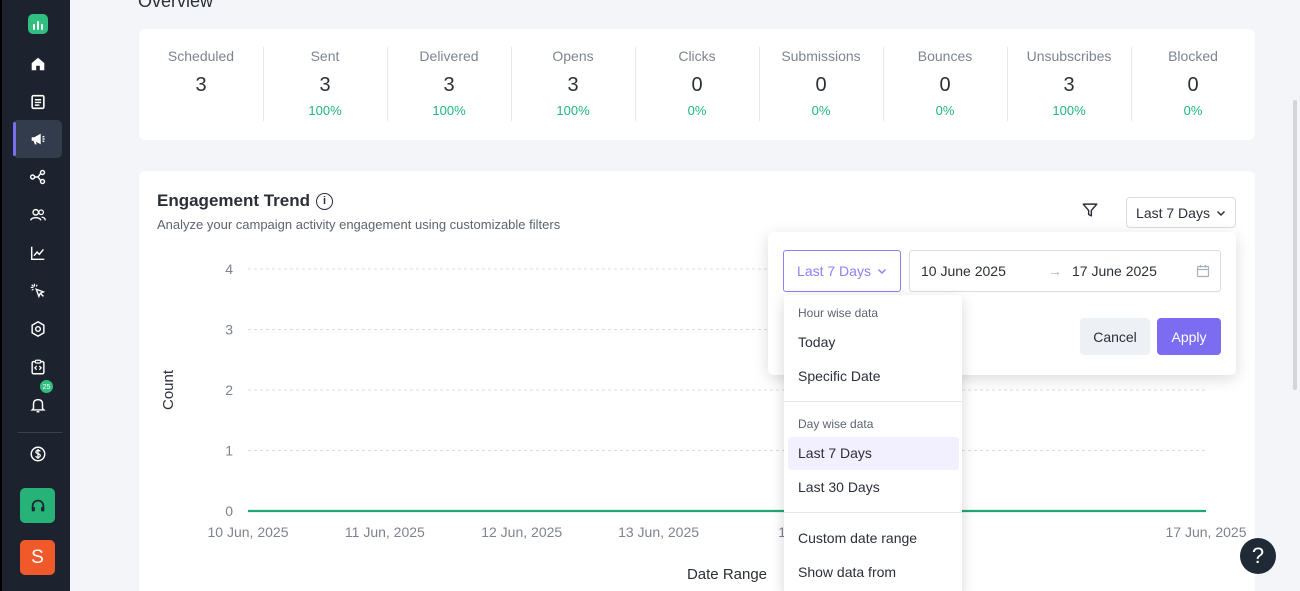 This screenshot has height=591, width=1300. I want to click on stat-label: Clicks, so click(697, 56).